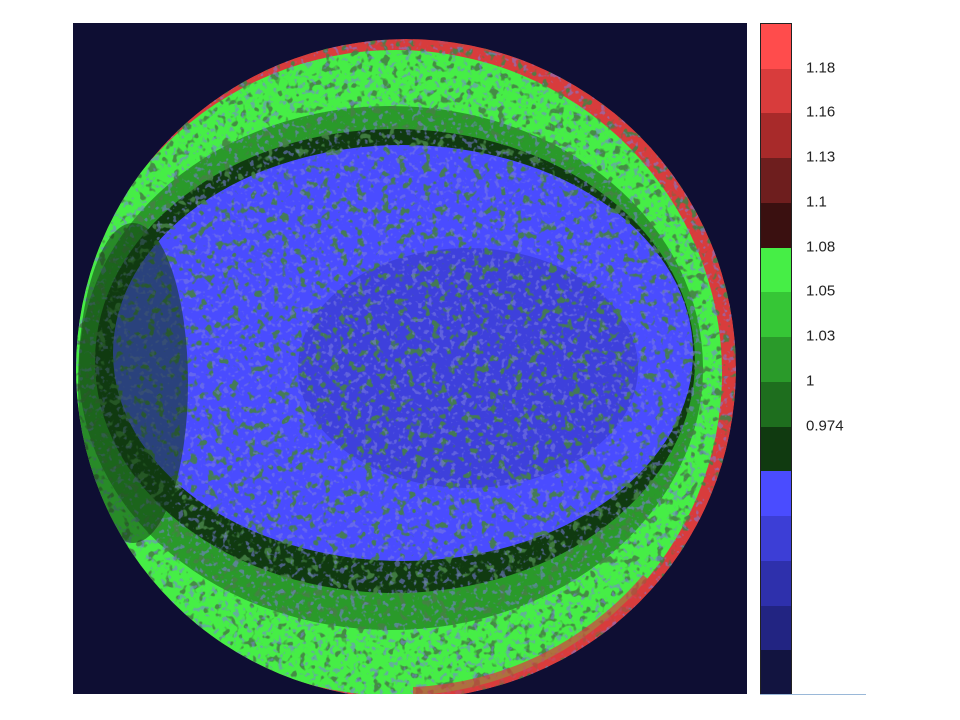 Image resolution: width=960 pixels, height=720 pixels. Describe the element at coordinates (821, 112) in the screenshot. I see `colorbar-tick-label: 1.16` at that location.